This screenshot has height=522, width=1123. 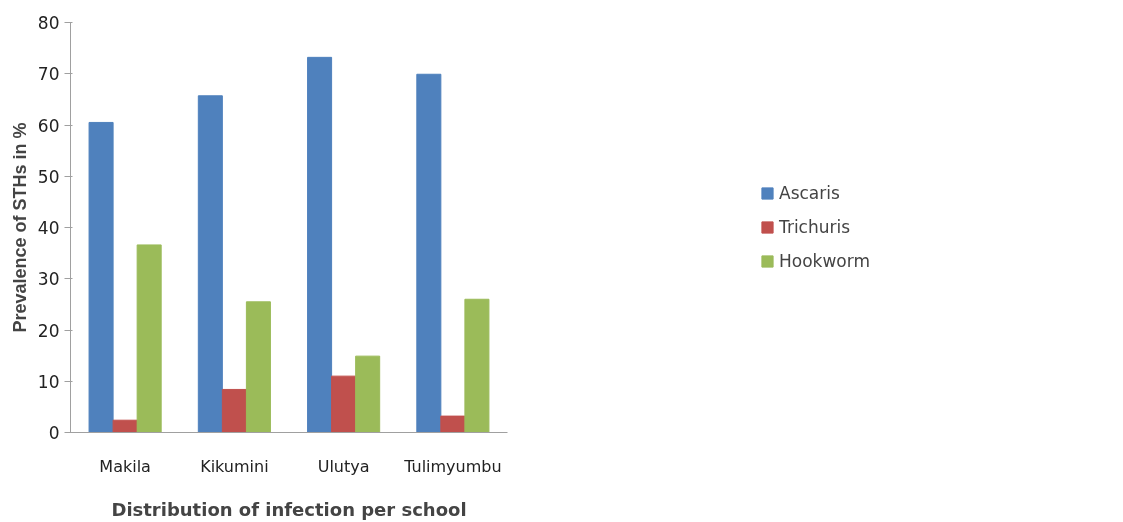 What do you see at coordinates (48, 176) in the screenshot?
I see `y-tick-label: 50` at bounding box center [48, 176].